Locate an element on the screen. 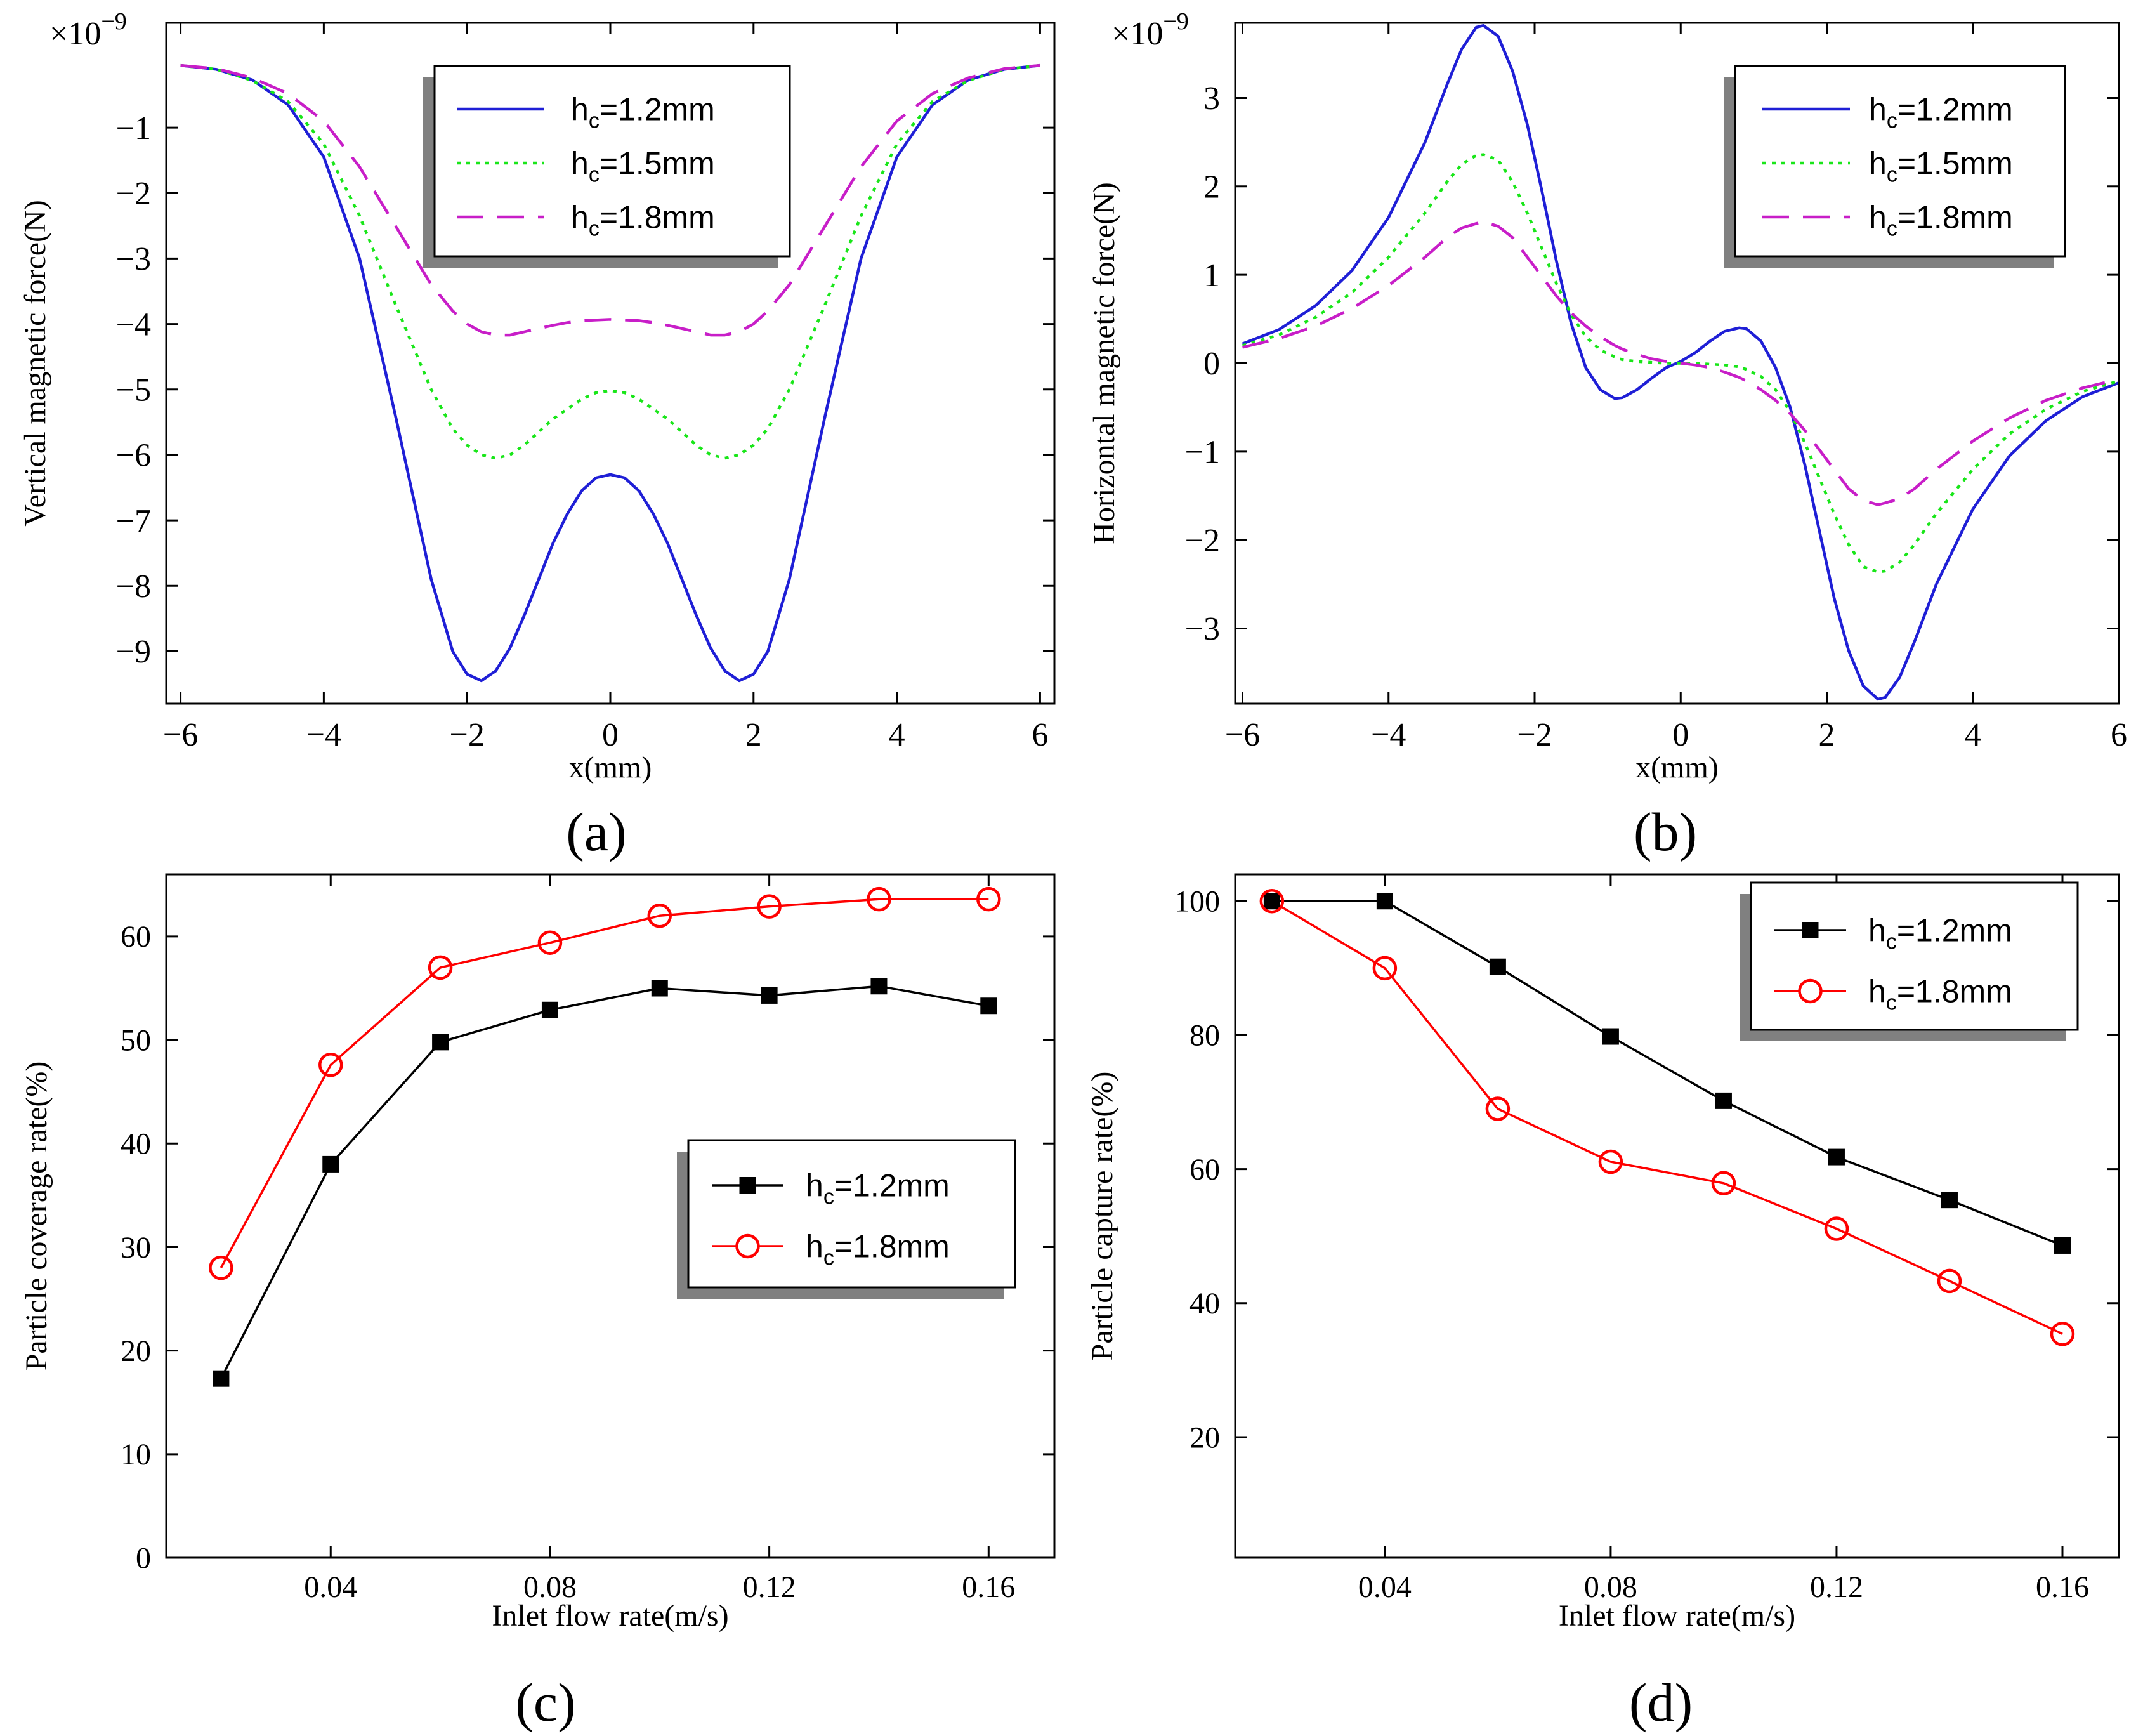 This screenshot has height=1736, width=2143. legend-label: hc=1.8mm is located at coordinates (1941, 220).